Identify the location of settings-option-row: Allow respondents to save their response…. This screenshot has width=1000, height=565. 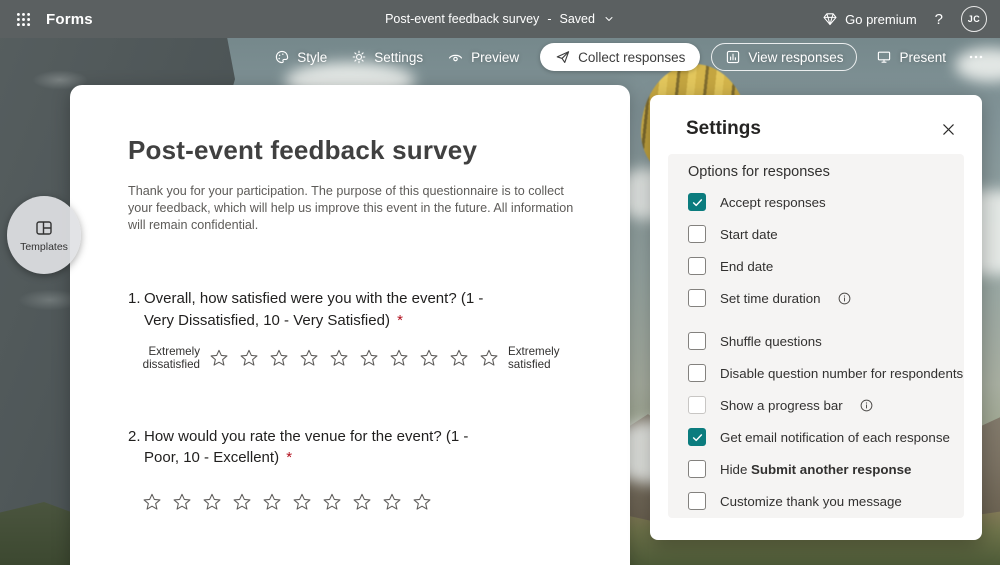
(816, 517).